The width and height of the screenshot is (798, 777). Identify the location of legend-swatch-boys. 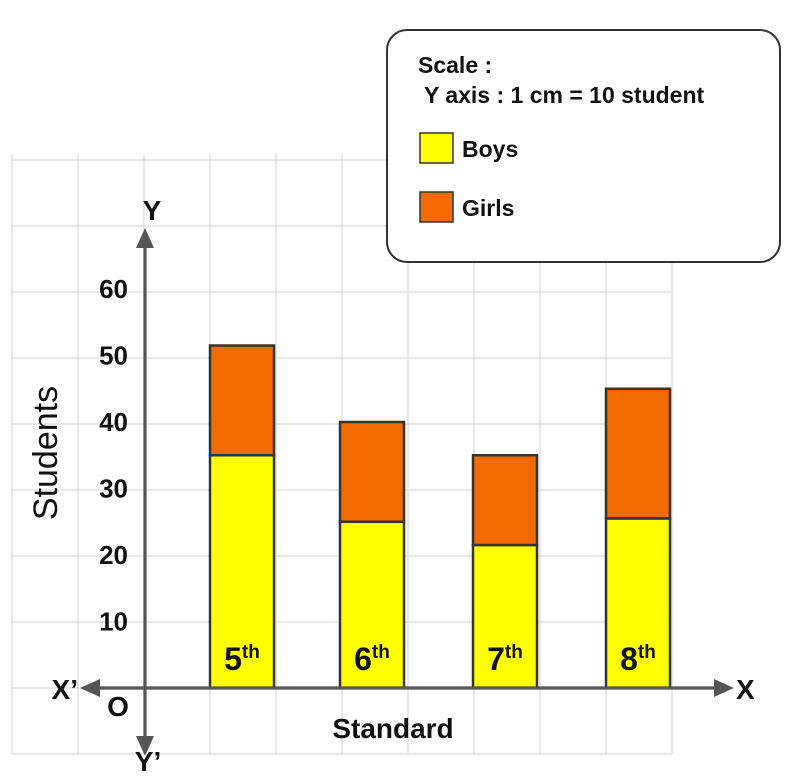
(436, 148).